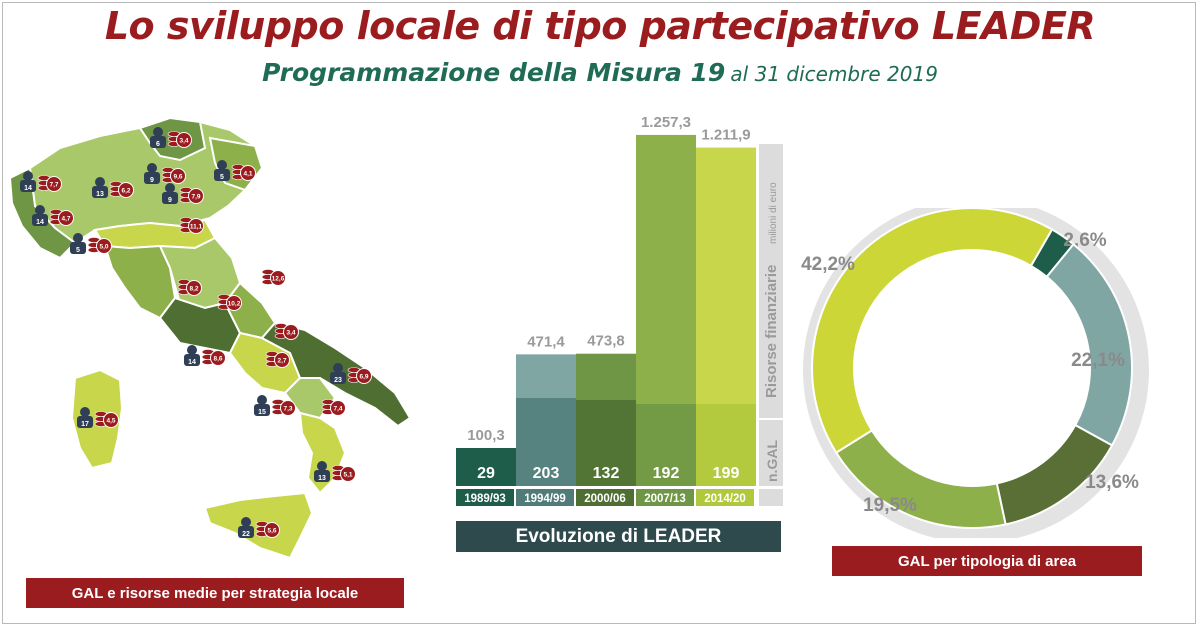 The image size is (1200, 628). What do you see at coordinates (606, 473) in the screenshot?
I see `bar-gal-label-2: 132` at bounding box center [606, 473].